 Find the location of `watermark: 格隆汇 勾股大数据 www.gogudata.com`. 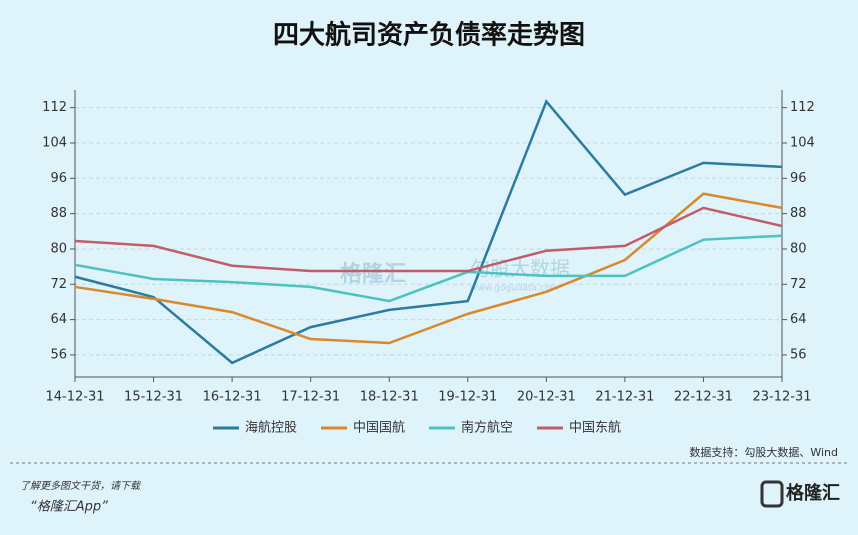

watermark: 格隆汇 勾股大数据 www.gogudata.com is located at coordinates (455, 275).